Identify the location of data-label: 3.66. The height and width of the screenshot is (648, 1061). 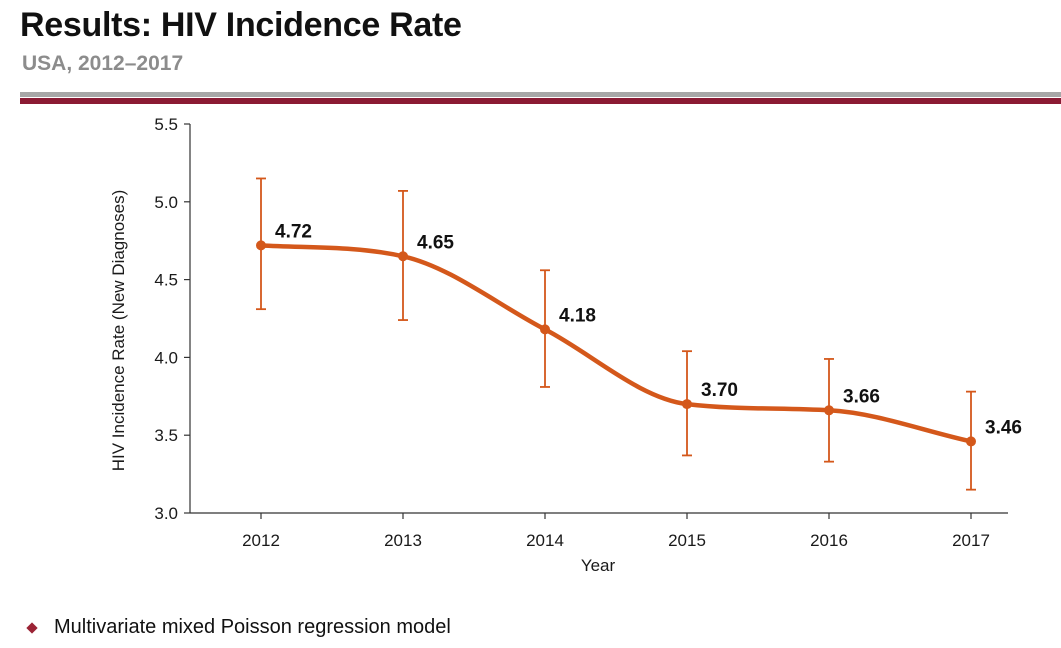
(861, 396).